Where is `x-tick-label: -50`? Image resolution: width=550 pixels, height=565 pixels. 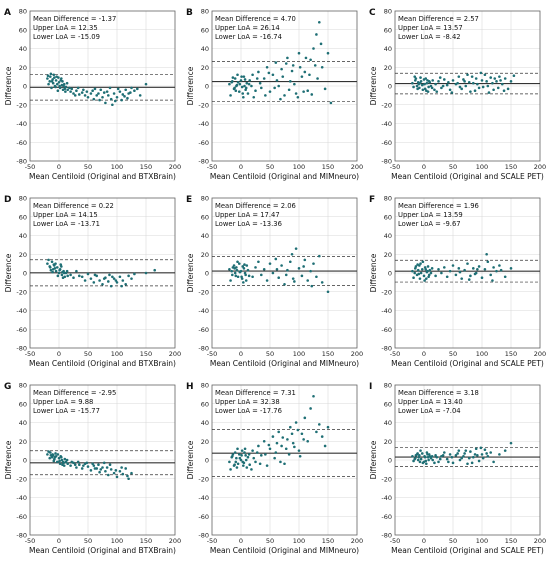 x-tick-label: -50 is located at coordinates (395, 167).